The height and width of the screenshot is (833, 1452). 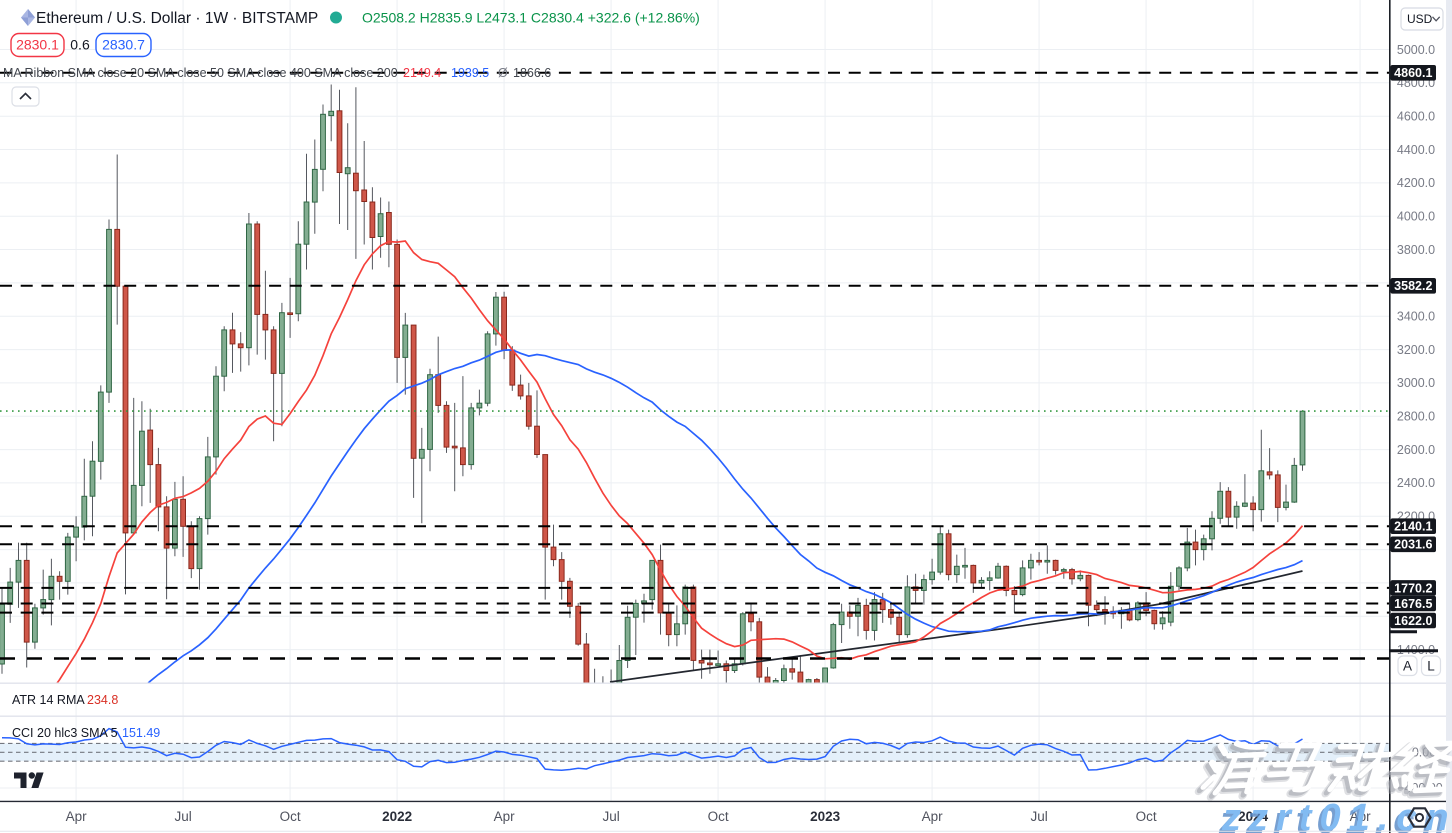 What do you see at coordinates (1407, 666) in the screenshot?
I see `svg-text: A` at bounding box center [1407, 666].